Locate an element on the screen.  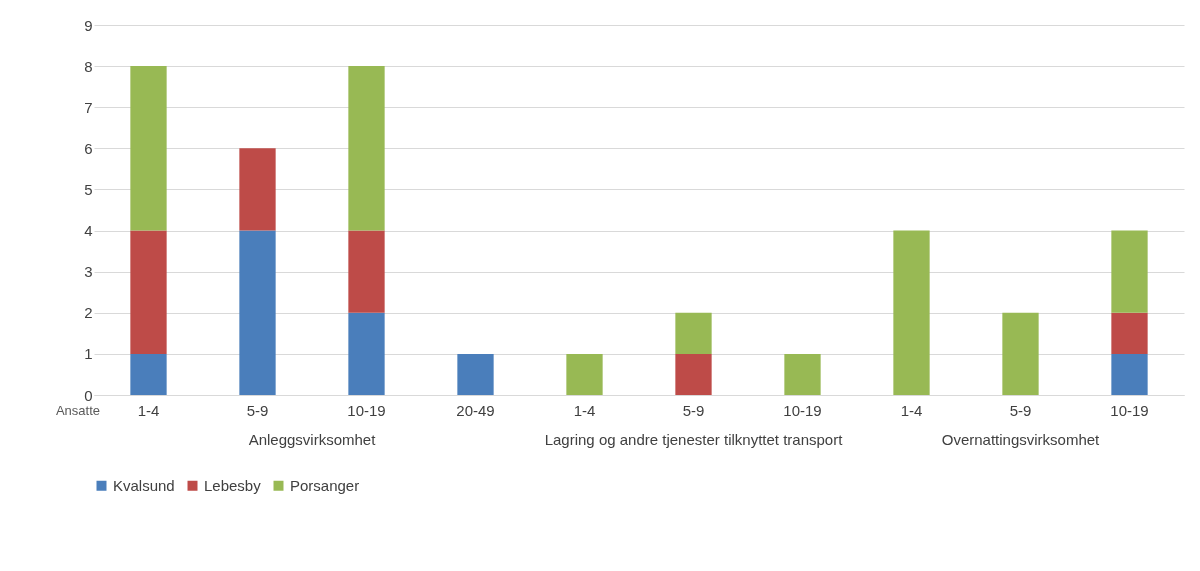
x-axis-title: Ansatte is located at coordinates (77, 410).